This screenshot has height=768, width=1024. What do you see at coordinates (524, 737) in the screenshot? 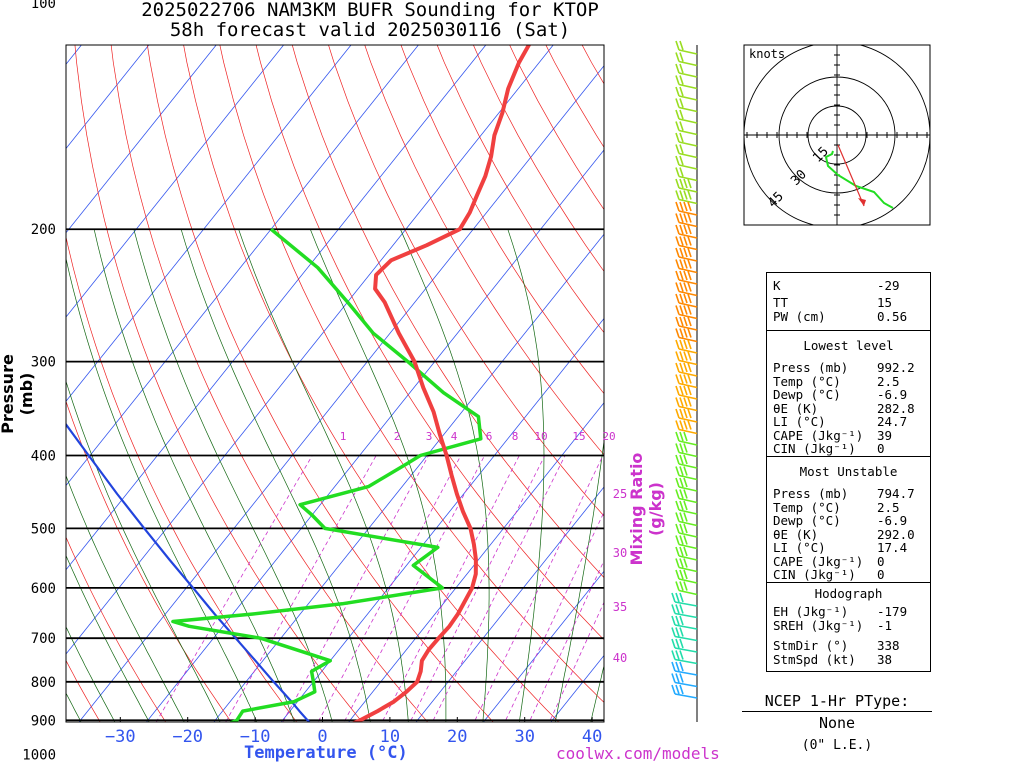
I see `temperature-tick-label: 30` at bounding box center [524, 737].